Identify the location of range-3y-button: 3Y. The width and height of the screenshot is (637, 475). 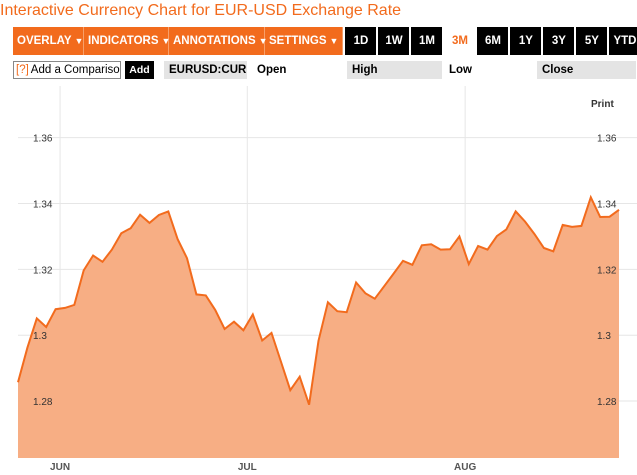
(559, 41).